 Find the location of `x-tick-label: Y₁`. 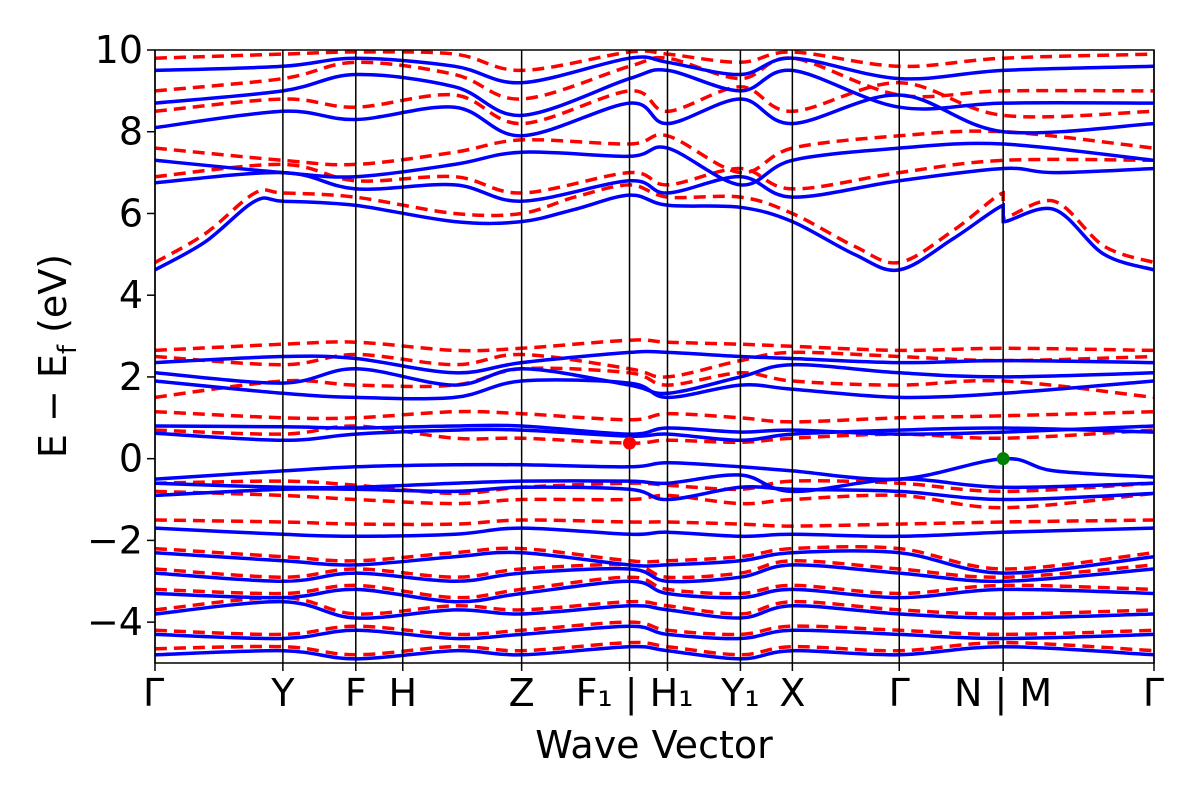

x-tick-label: Y₁ is located at coordinates (739, 693).